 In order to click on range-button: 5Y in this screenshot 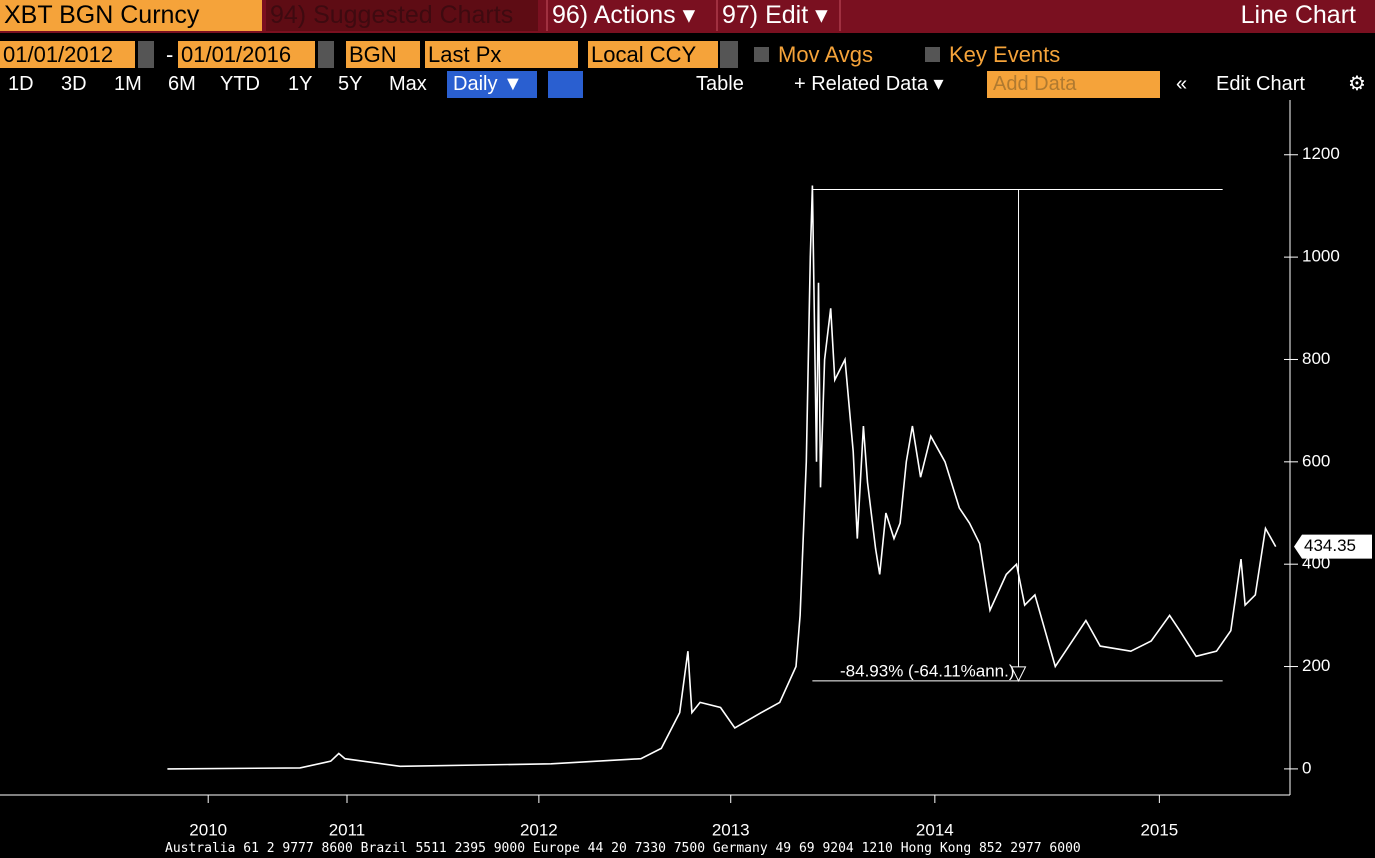, I will do `click(350, 84)`.